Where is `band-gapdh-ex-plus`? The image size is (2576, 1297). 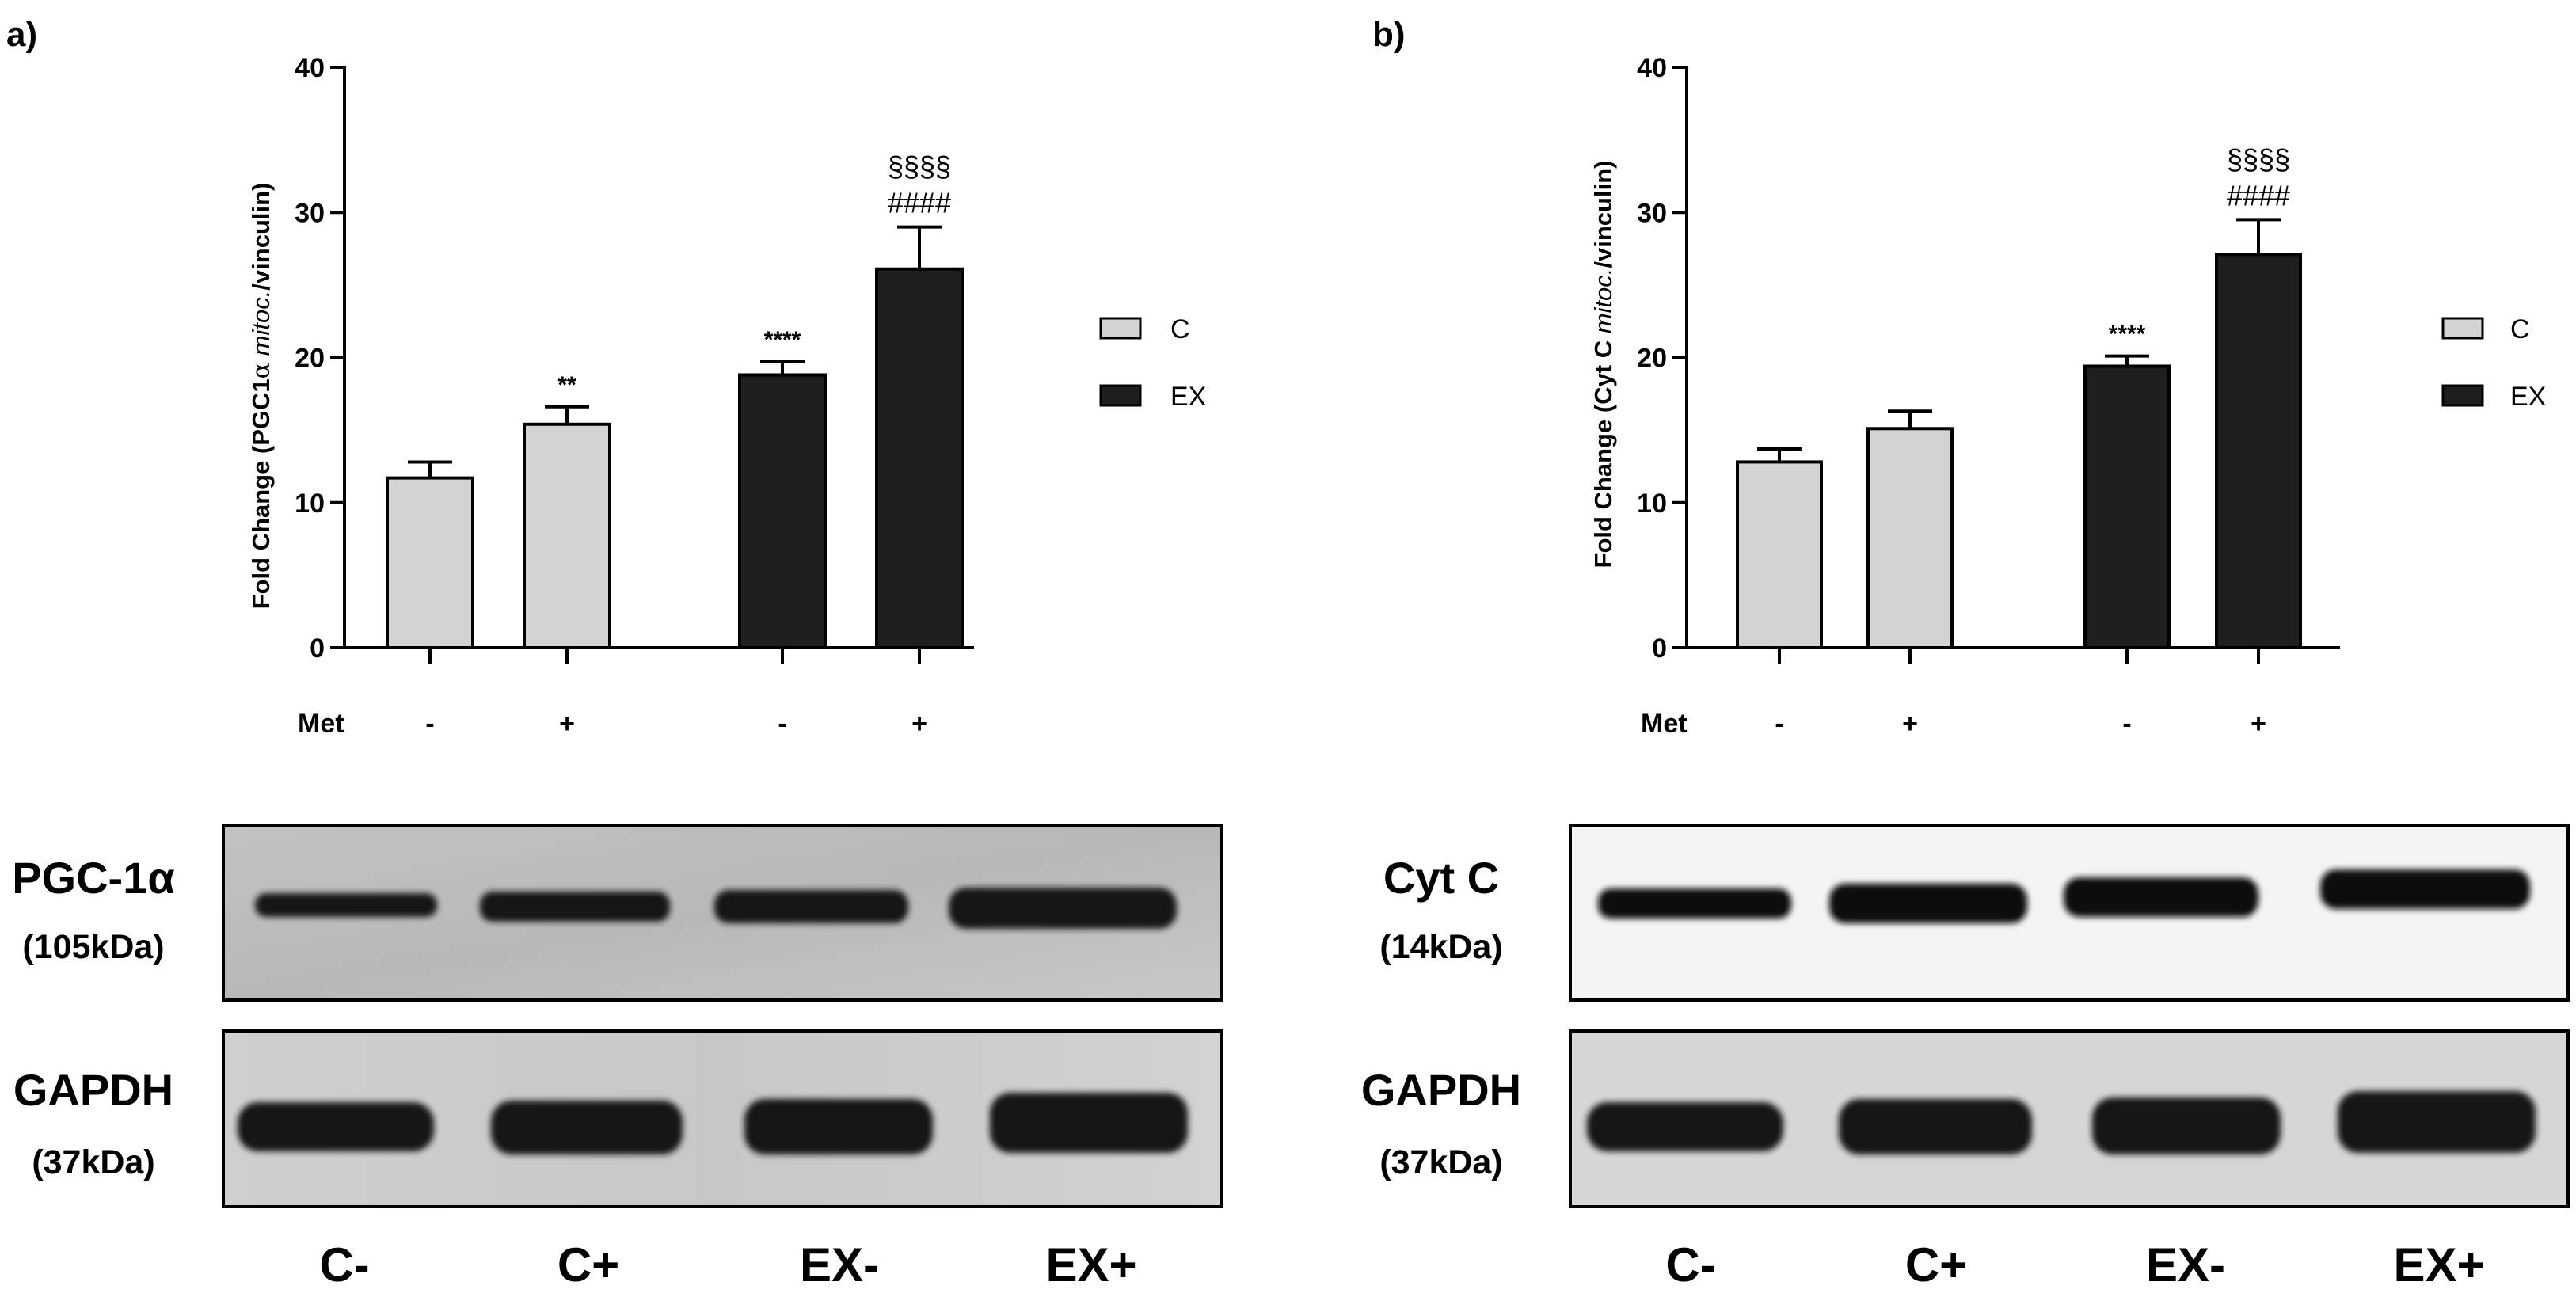 band-gapdh-ex-plus is located at coordinates (2437, 1122).